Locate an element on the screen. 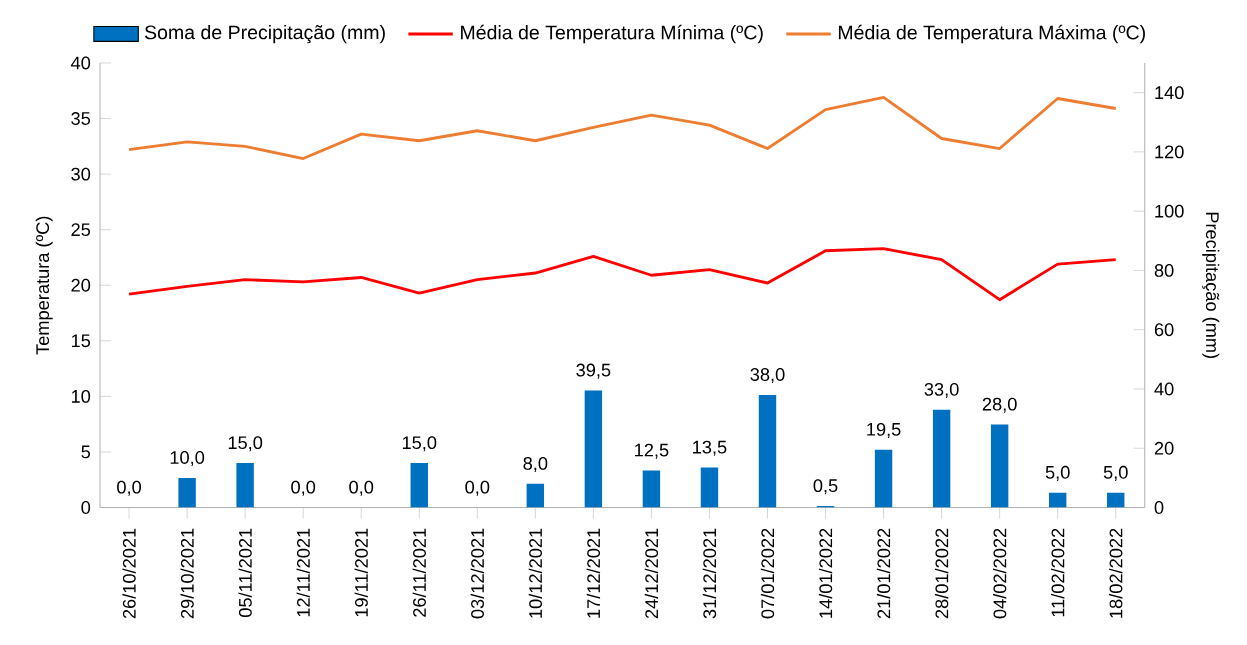 Image resolution: width=1247 pixels, height=645 pixels. x-tick-label: 03/12/2021 is located at coordinates (477, 573).